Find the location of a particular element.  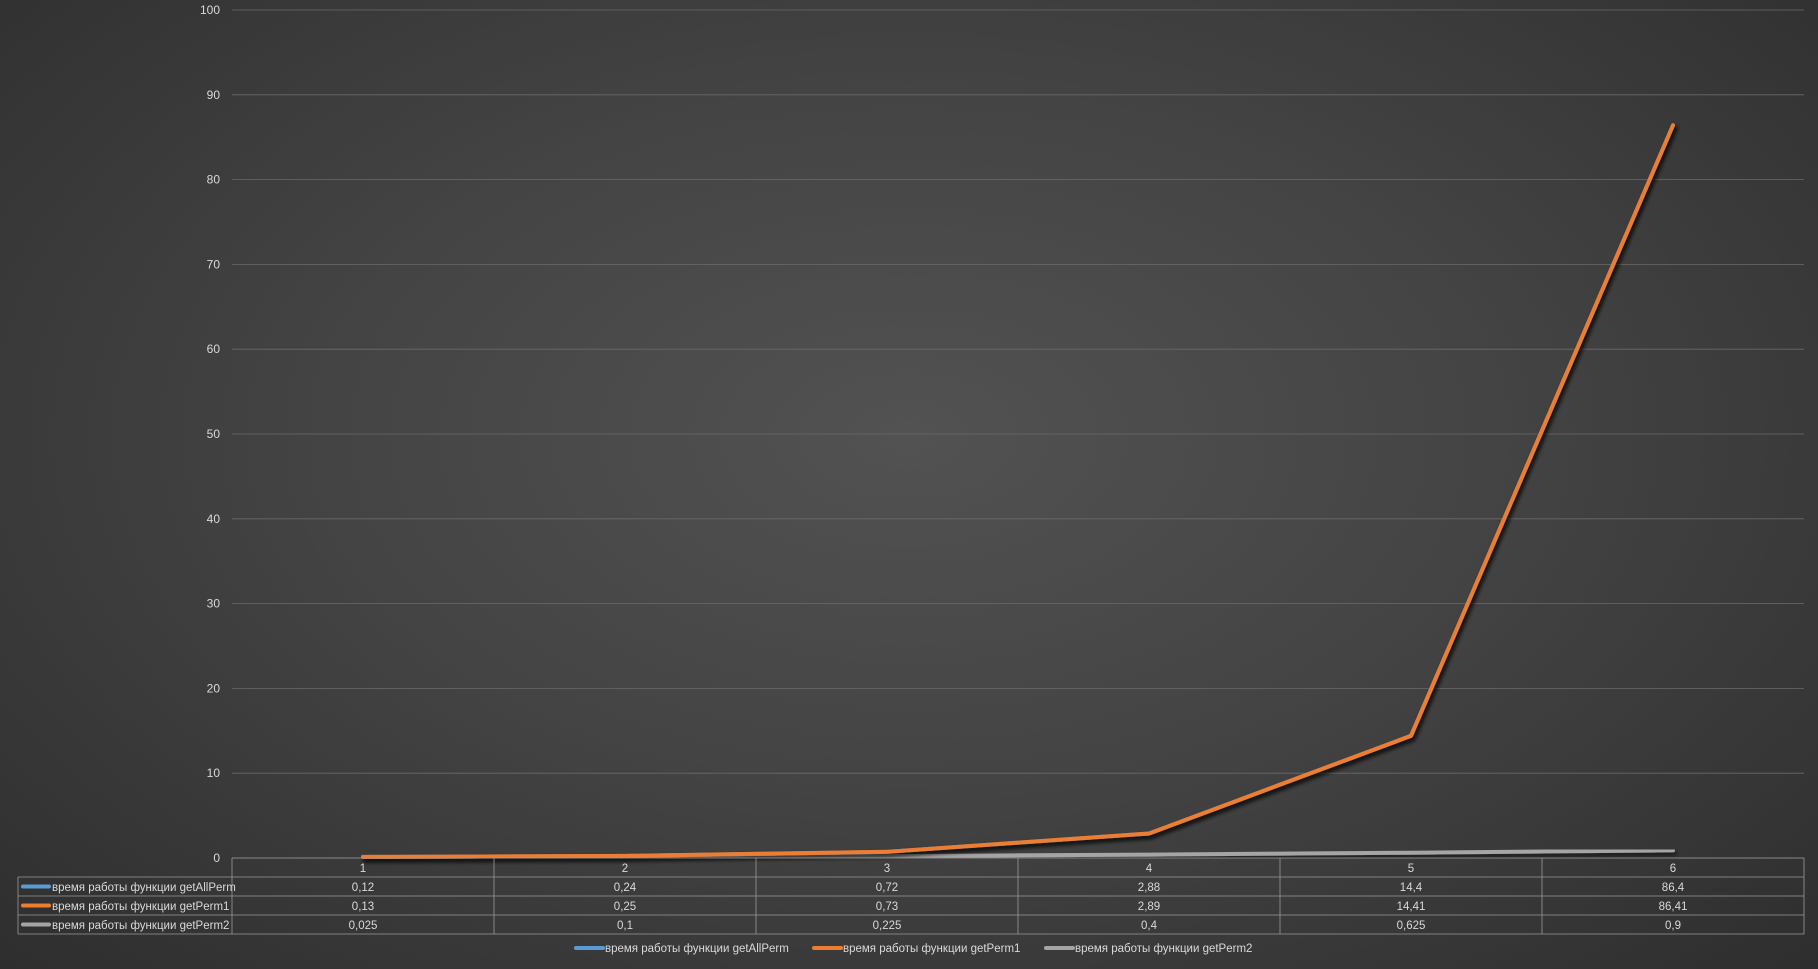

table-cell-value: 0,1 is located at coordinates (625, 926).